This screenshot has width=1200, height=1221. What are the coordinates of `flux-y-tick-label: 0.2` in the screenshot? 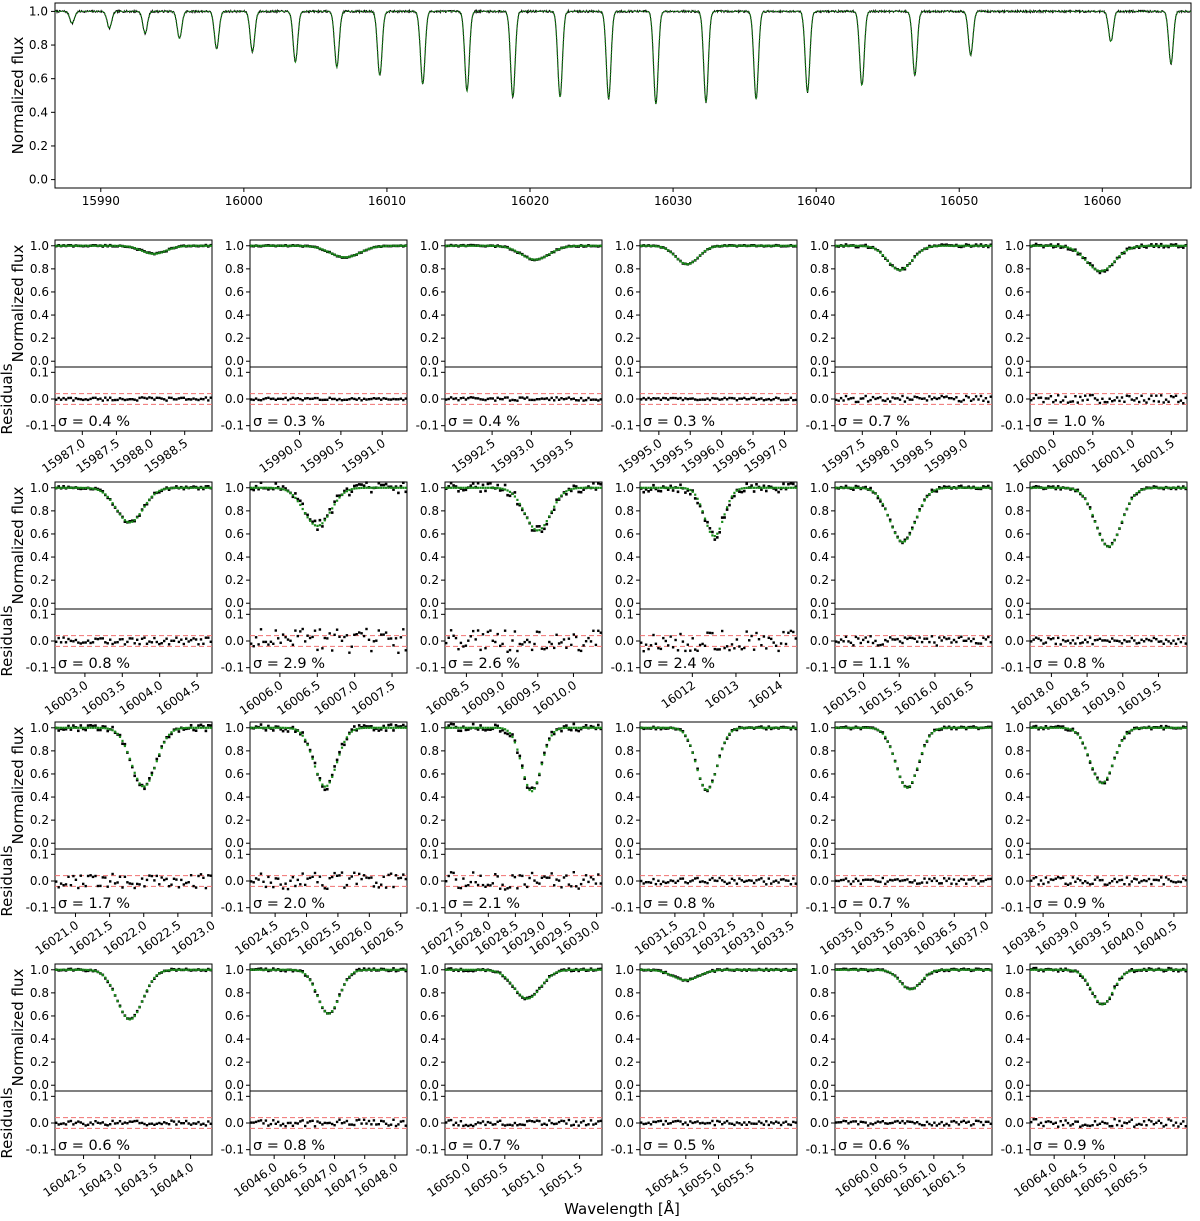 It's located at (234, 820).